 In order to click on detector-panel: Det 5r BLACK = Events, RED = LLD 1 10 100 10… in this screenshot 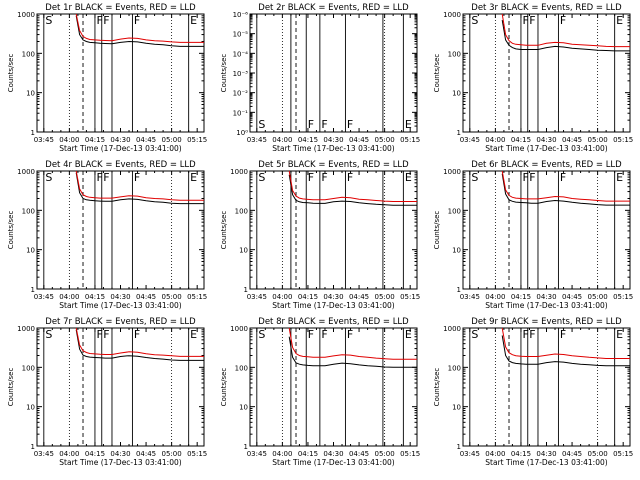, I will do `click(320, 235)`.